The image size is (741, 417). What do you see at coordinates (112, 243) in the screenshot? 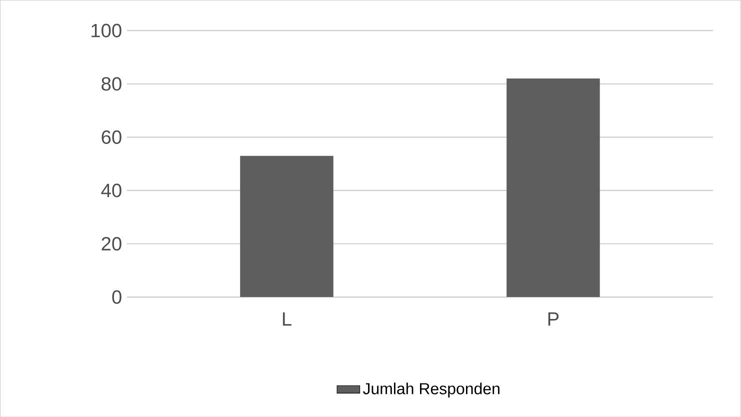
I see `y-tick-label: 20` at bounding box center [112, 243].